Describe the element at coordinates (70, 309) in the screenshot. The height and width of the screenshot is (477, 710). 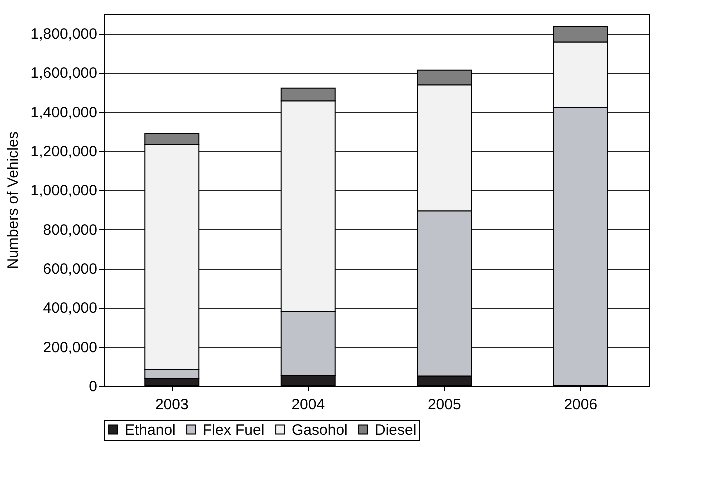
I see `y-tick-label: 400,000` at that location.